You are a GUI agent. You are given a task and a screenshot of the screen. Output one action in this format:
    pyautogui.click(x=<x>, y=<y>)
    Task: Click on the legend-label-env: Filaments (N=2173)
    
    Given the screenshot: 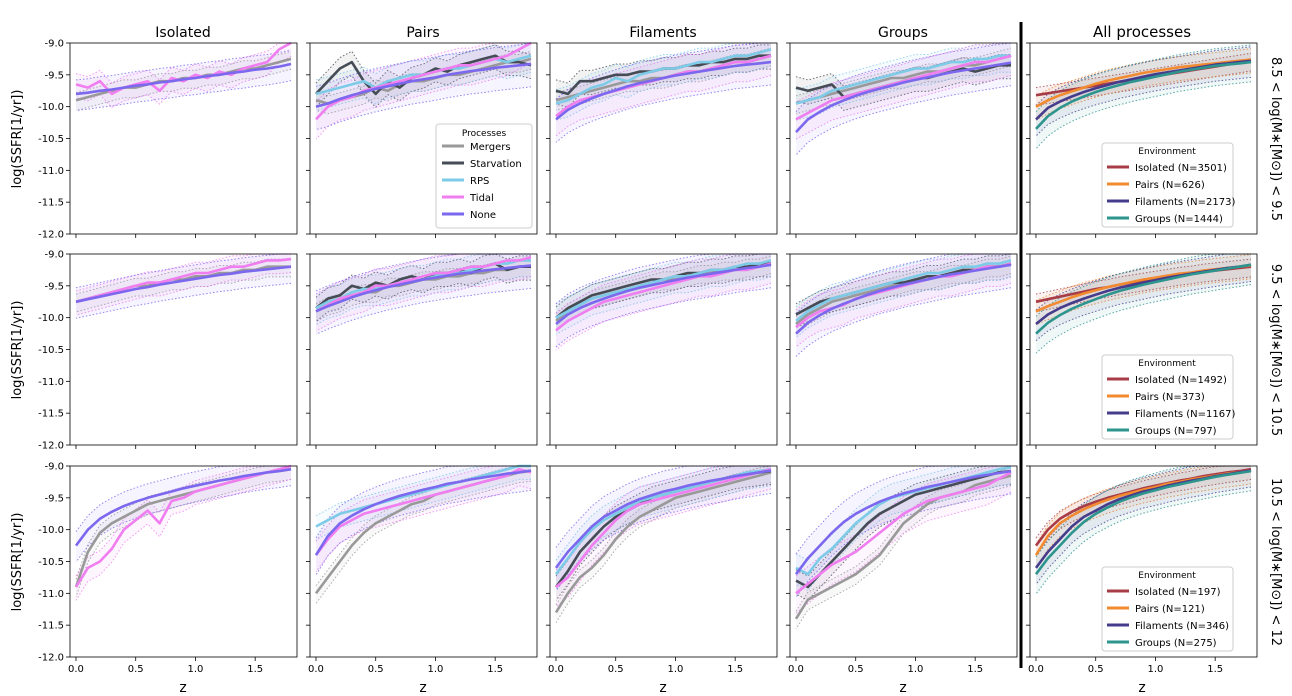 What is the action you would take?
    pyautogui.click(x=1185, y=202)
    